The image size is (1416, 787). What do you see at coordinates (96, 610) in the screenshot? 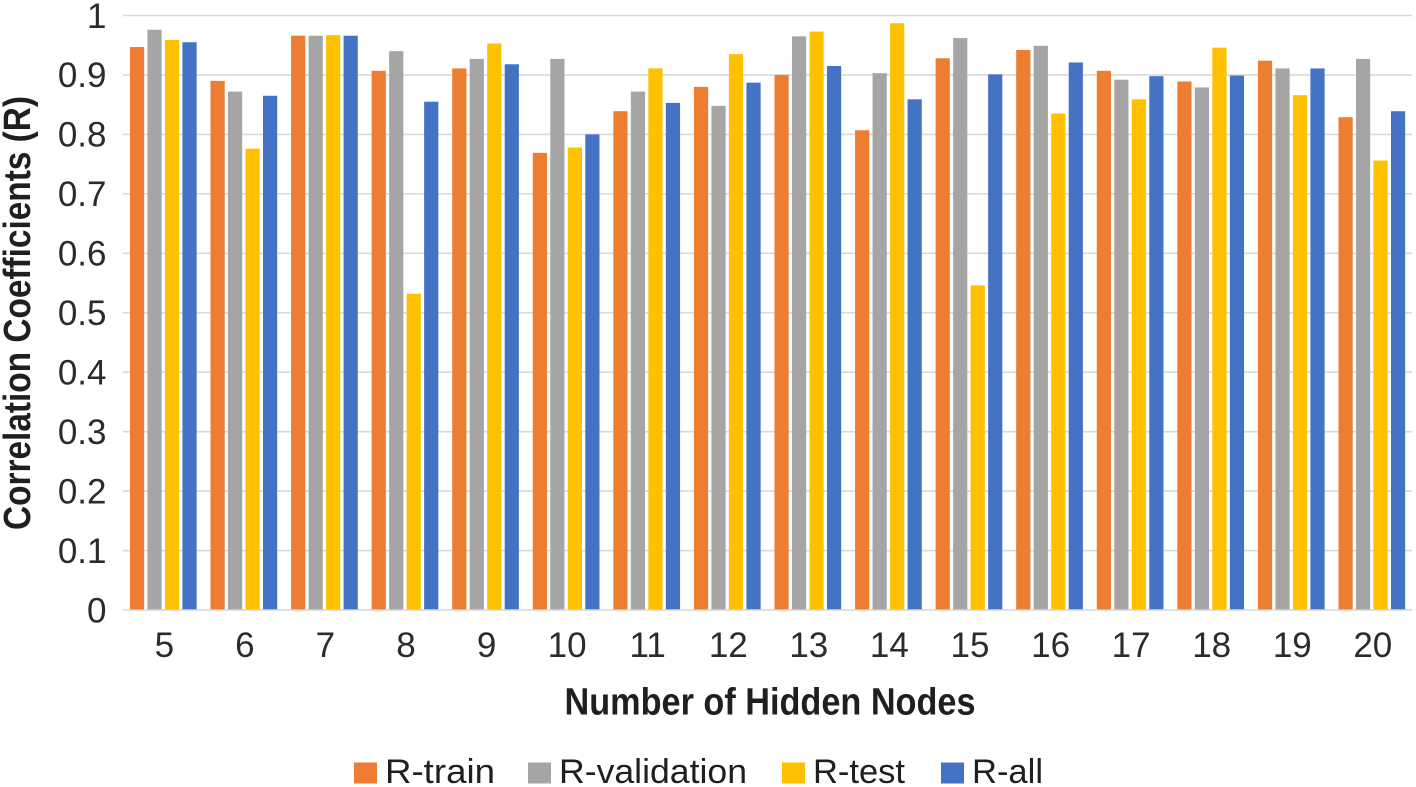
I see `svg-text: 0` at bounding box center [96, 610].